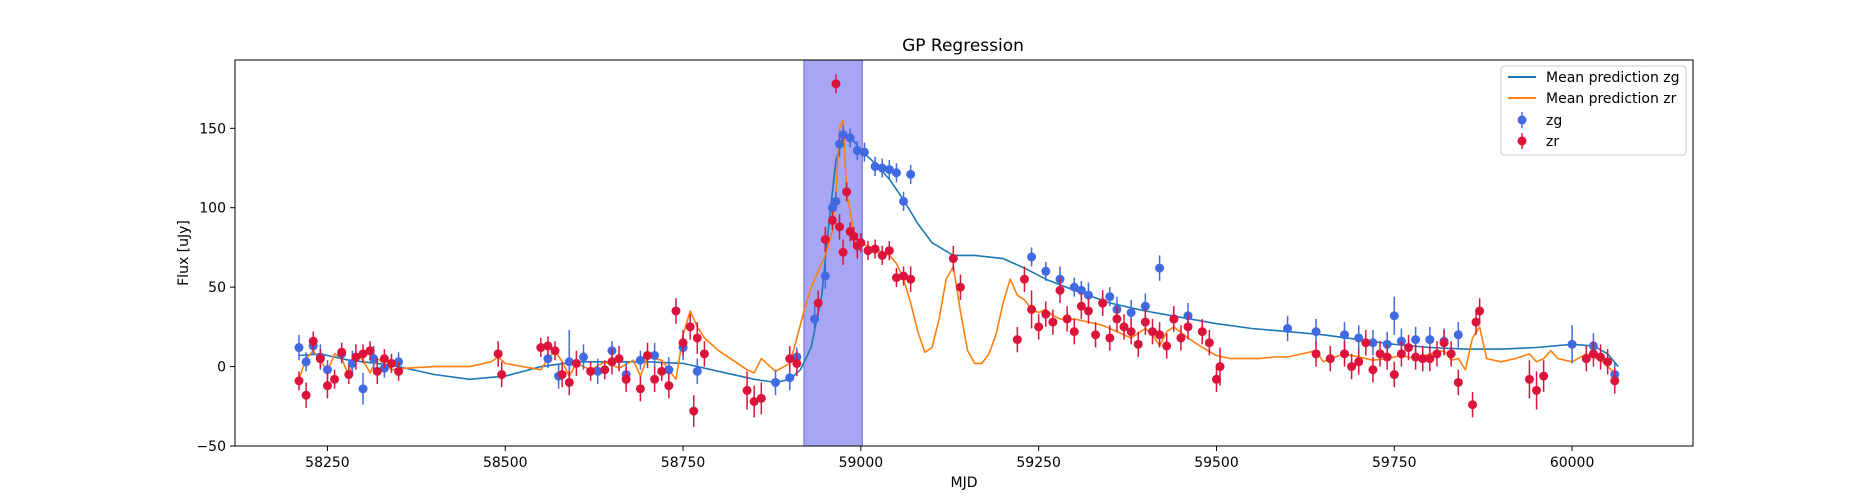  Describe the element at coordinates (683, 463) in the screenshot. I see `x-tick-label: 58750` at that location.